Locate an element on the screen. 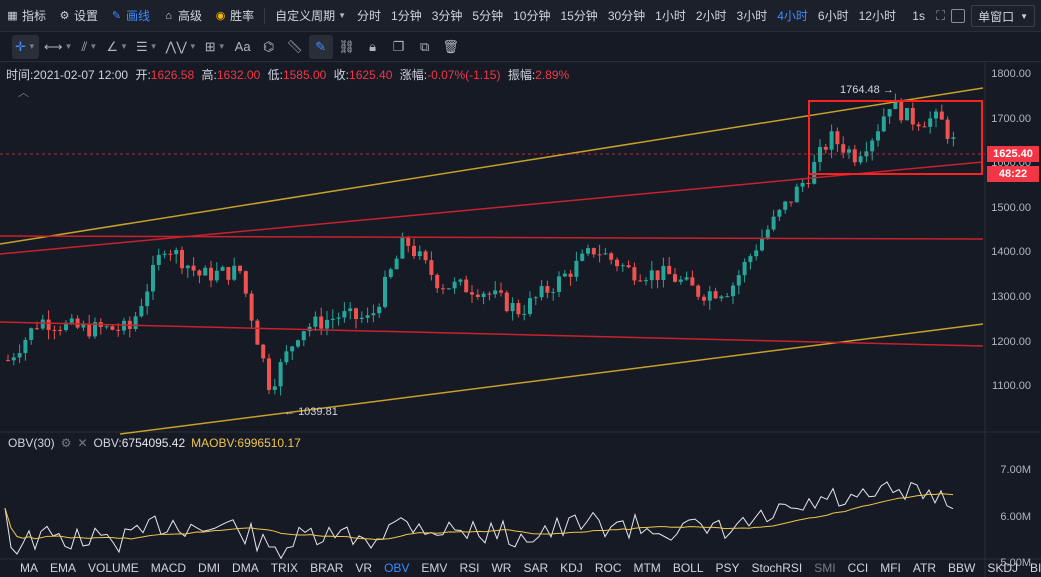 The image size is (1041, 577). gear-icon: ⚙ is located at coordinates (66, 443).